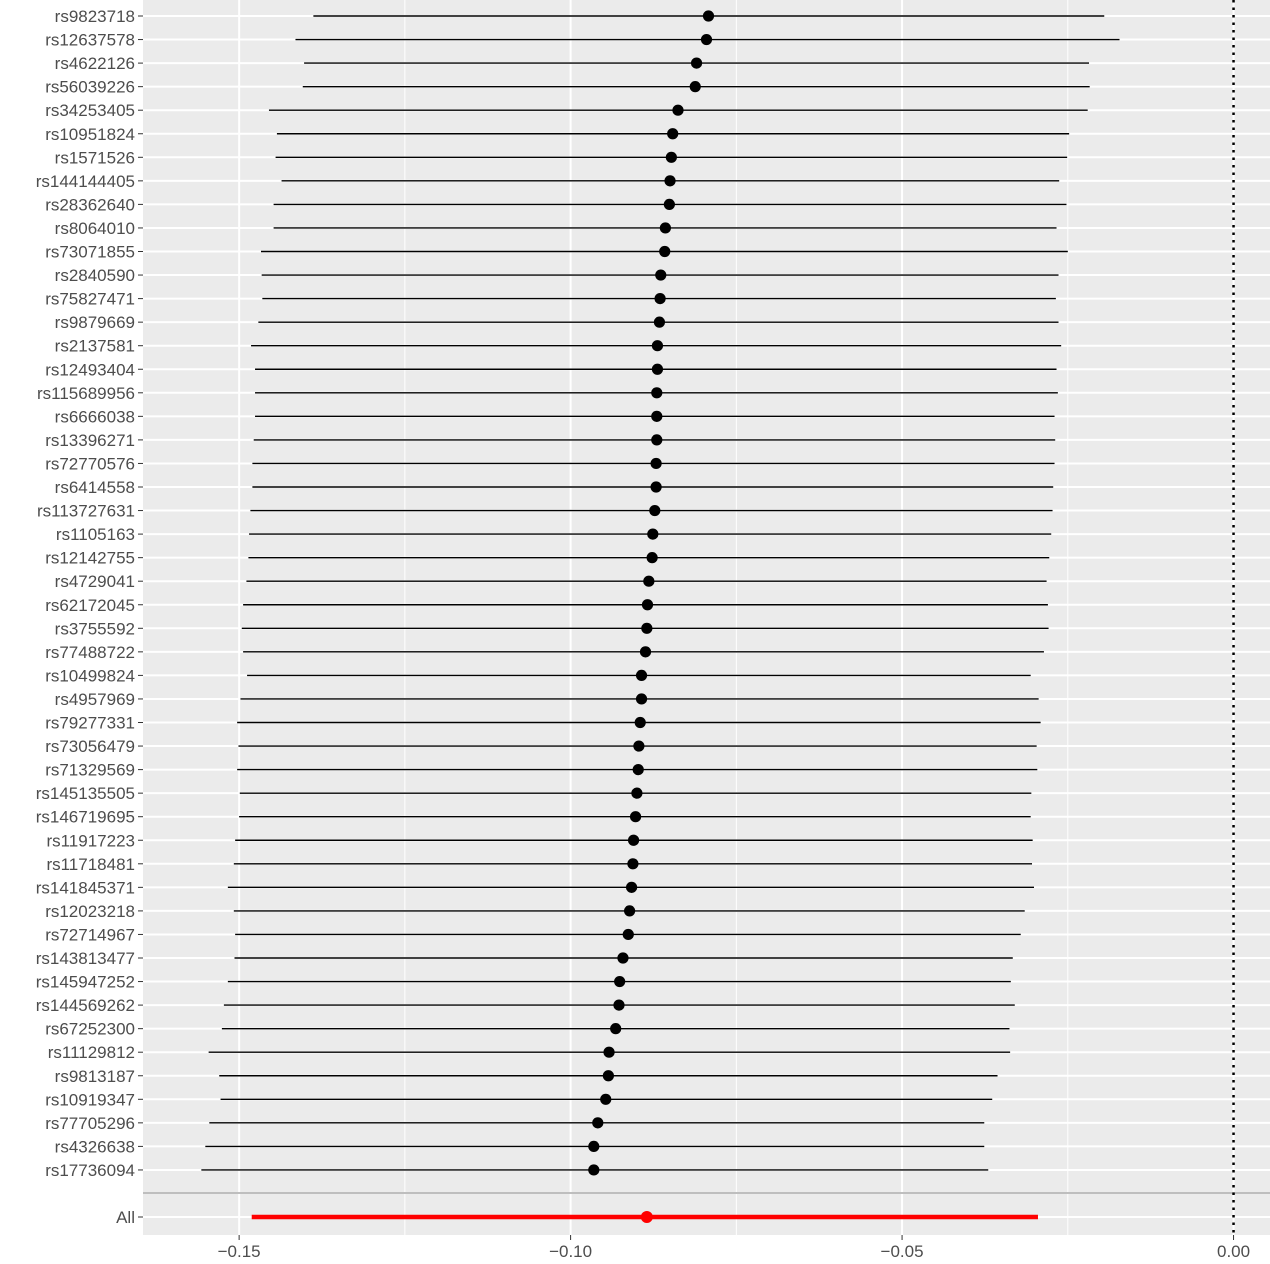 The height and width of the screenshot is (1264, 1270). What do you see at coordinates (85, 887) in the screenshot?
I see `snp-label: rs141845371` at bounding box center [85, 887].